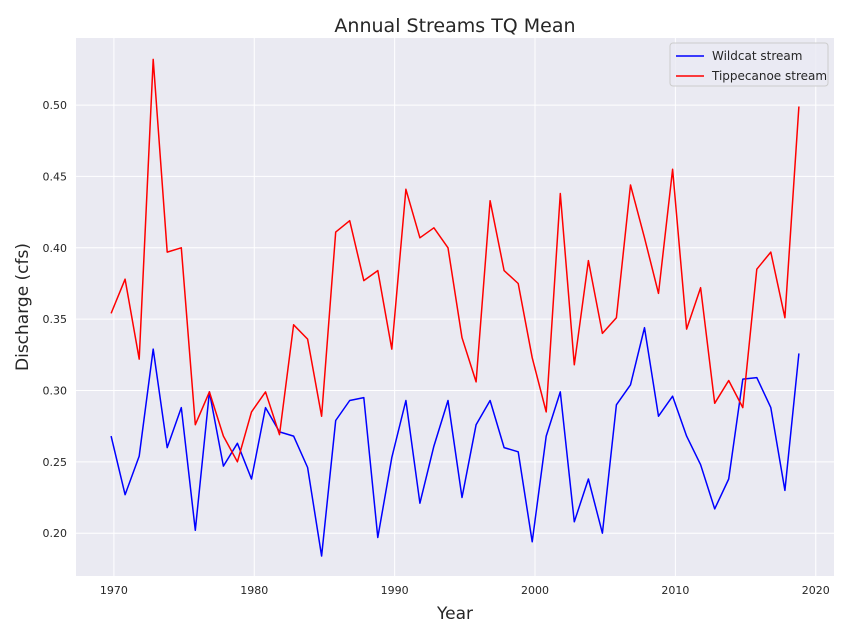 This screenshot has height=637, width=850. I want to click on x-tick-label: 1980, so click(254, 590).